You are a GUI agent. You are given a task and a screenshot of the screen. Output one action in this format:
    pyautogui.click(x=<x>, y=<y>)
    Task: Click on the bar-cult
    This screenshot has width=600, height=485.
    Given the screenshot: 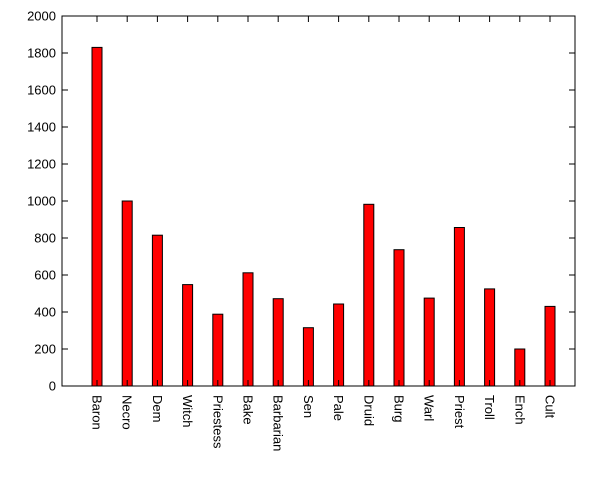 What is the action you would take?
    pyautogui.click(x=550, y=346)
    